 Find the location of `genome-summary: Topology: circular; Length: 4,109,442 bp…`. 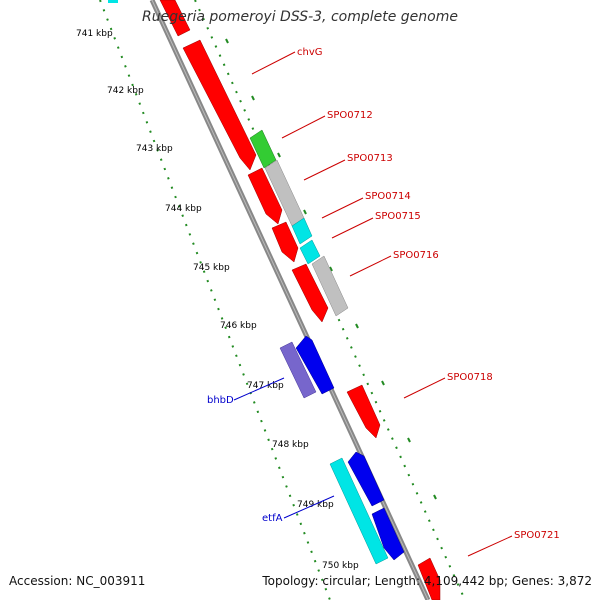

genome-summary: Topology: circular; Length: 4,109,442 bp… is located at coordinates (427, 581).